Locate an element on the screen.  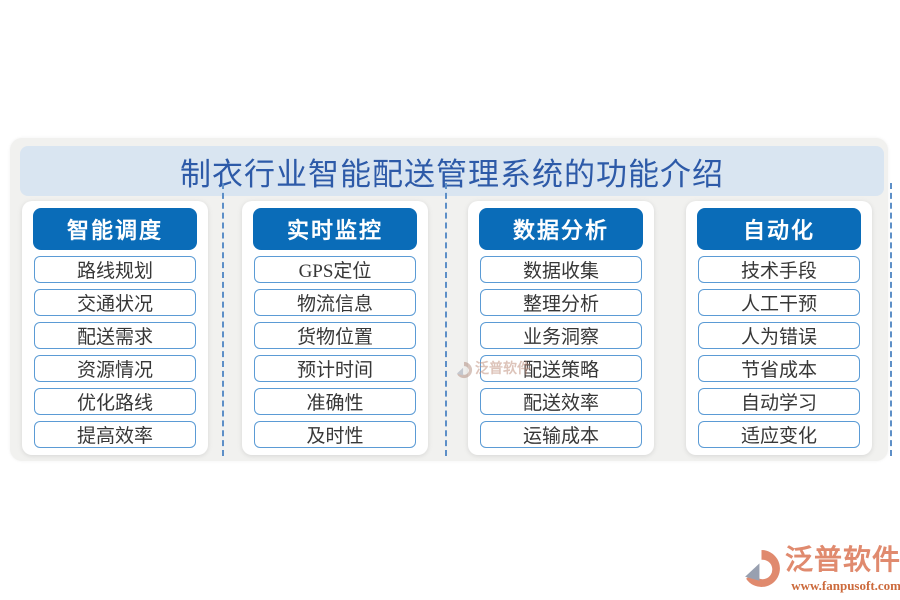
column-data-analysis: 数据分析 数据收集 整理分析 业务洞察 配送策略 配送效率 运输成本 is located at coordinates (561, 328).